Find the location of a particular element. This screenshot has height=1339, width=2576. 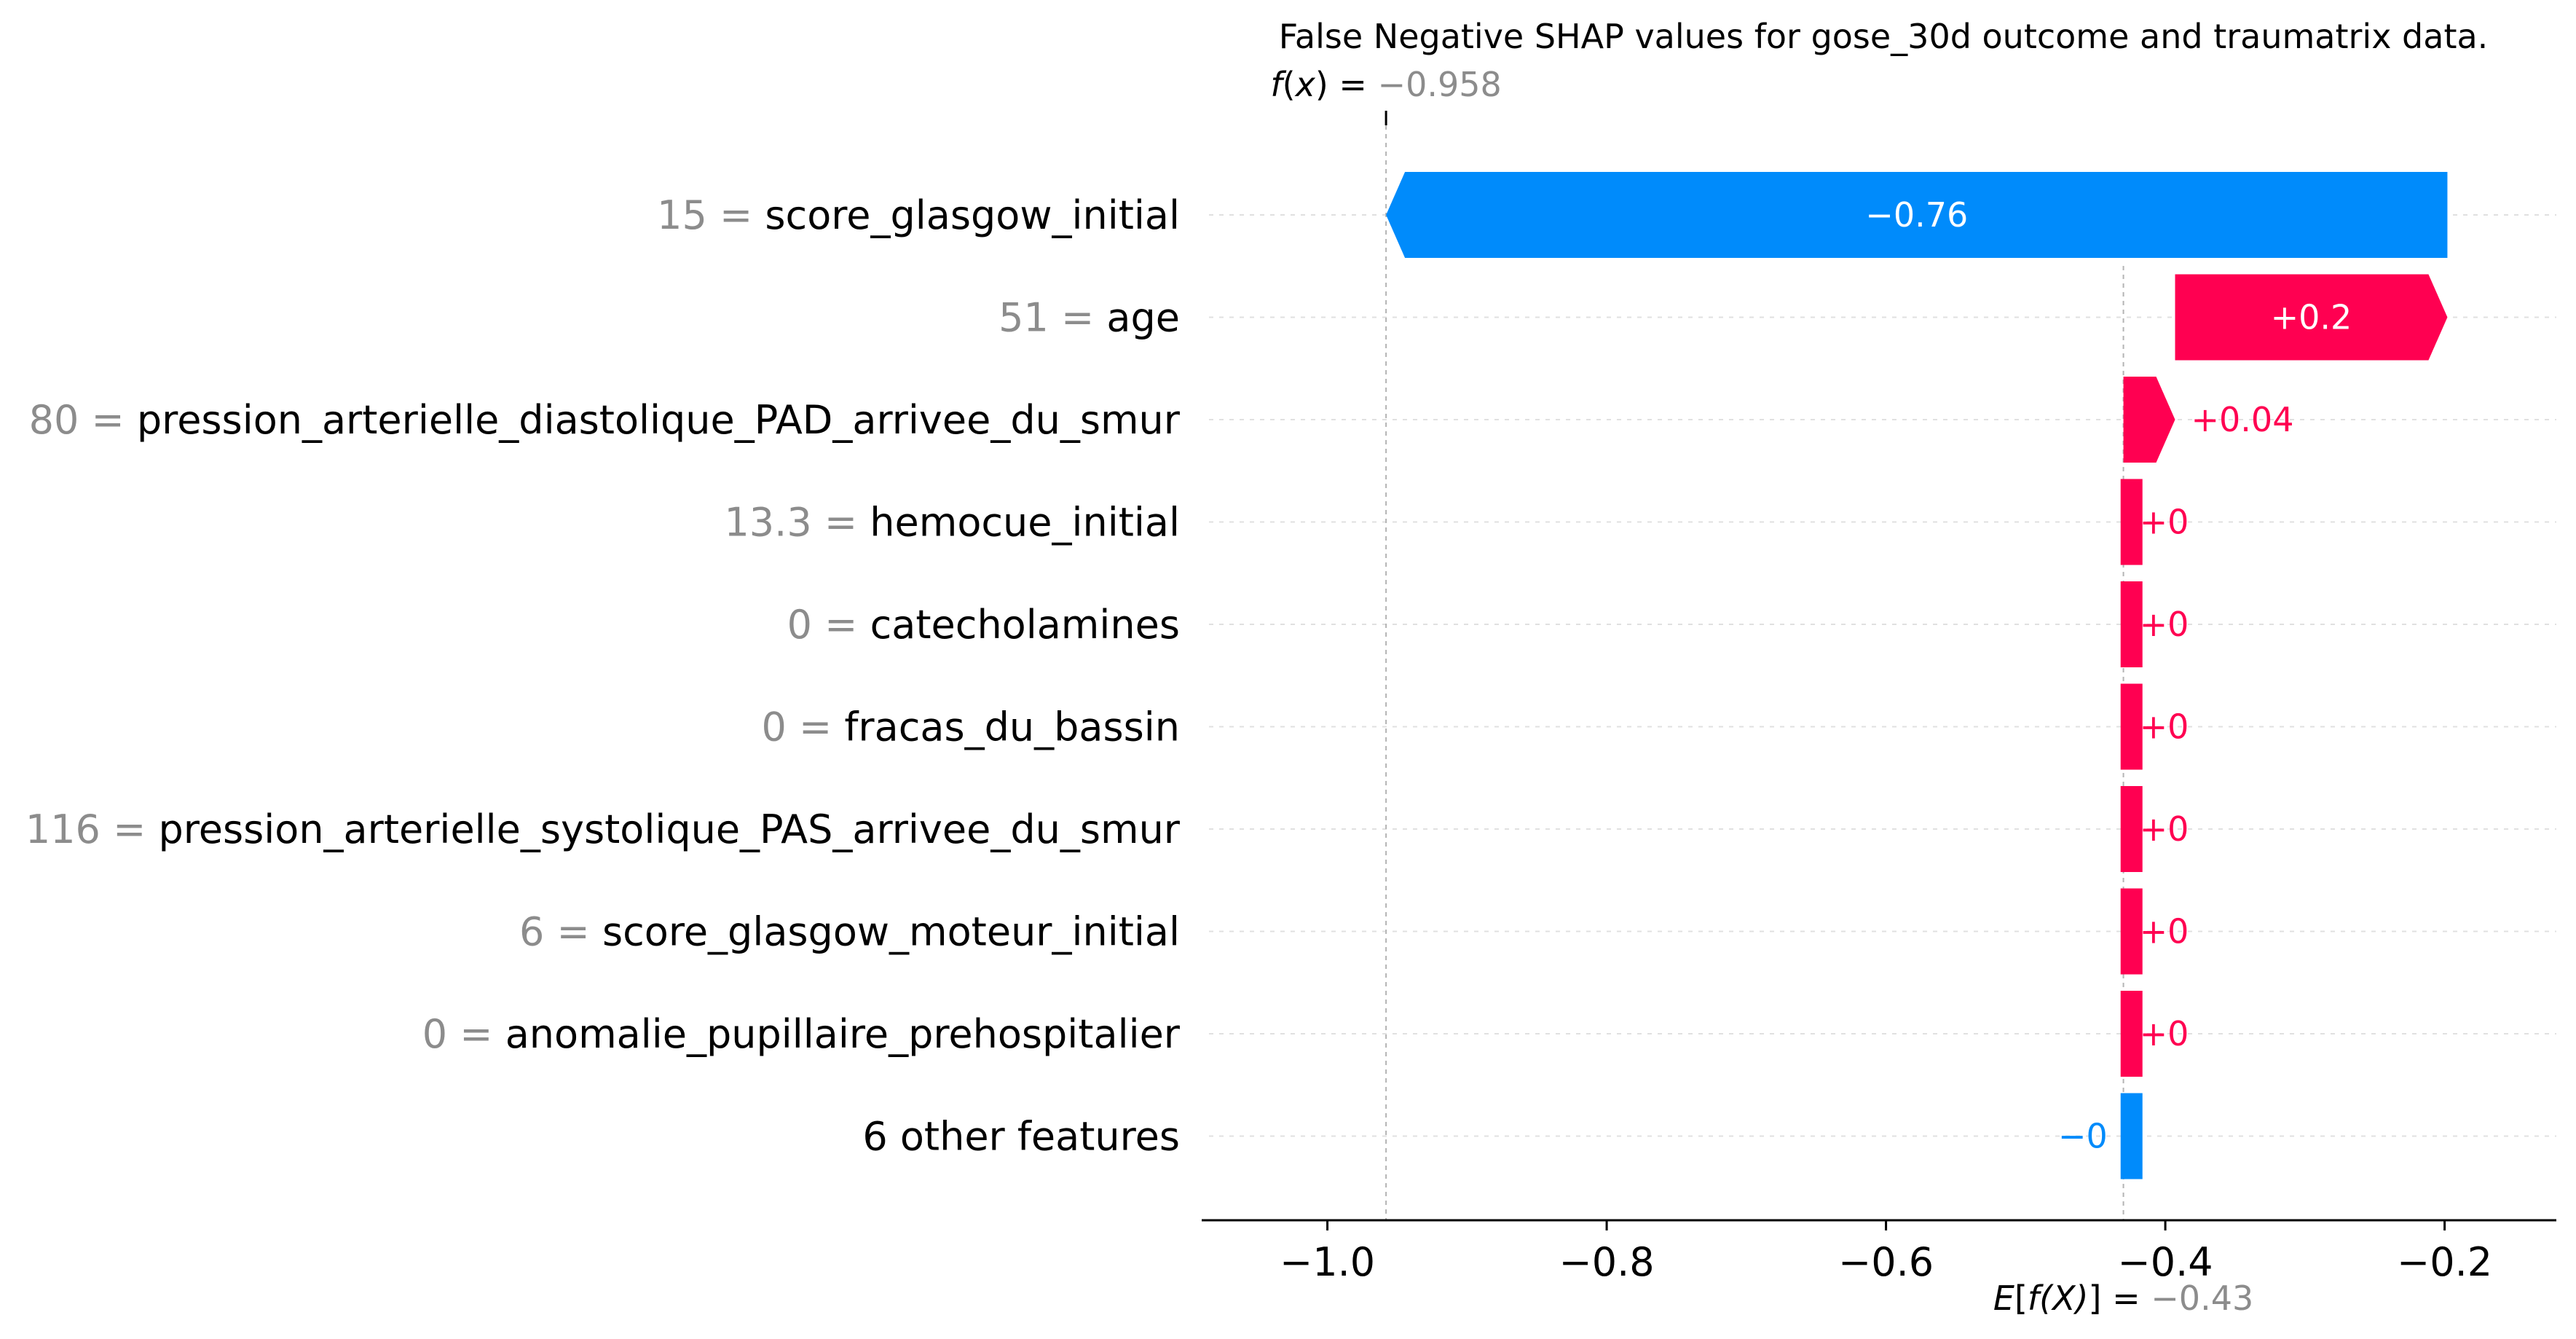

x-tick-label: −0.8 is located at coordinates (1607, 1262).